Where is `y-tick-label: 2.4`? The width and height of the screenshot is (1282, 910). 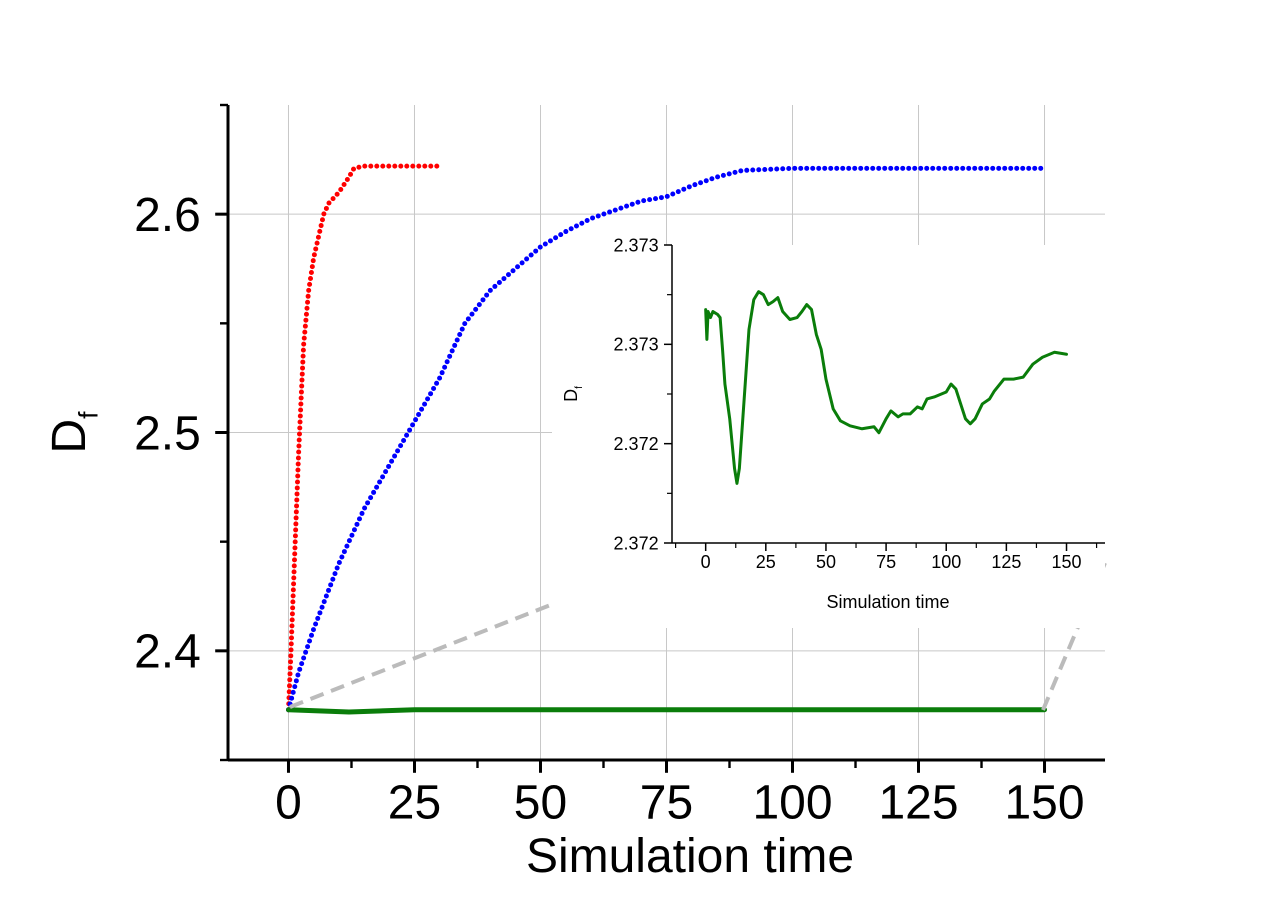
y-tick-label: 2.4 is located at coordinates (167, 652).